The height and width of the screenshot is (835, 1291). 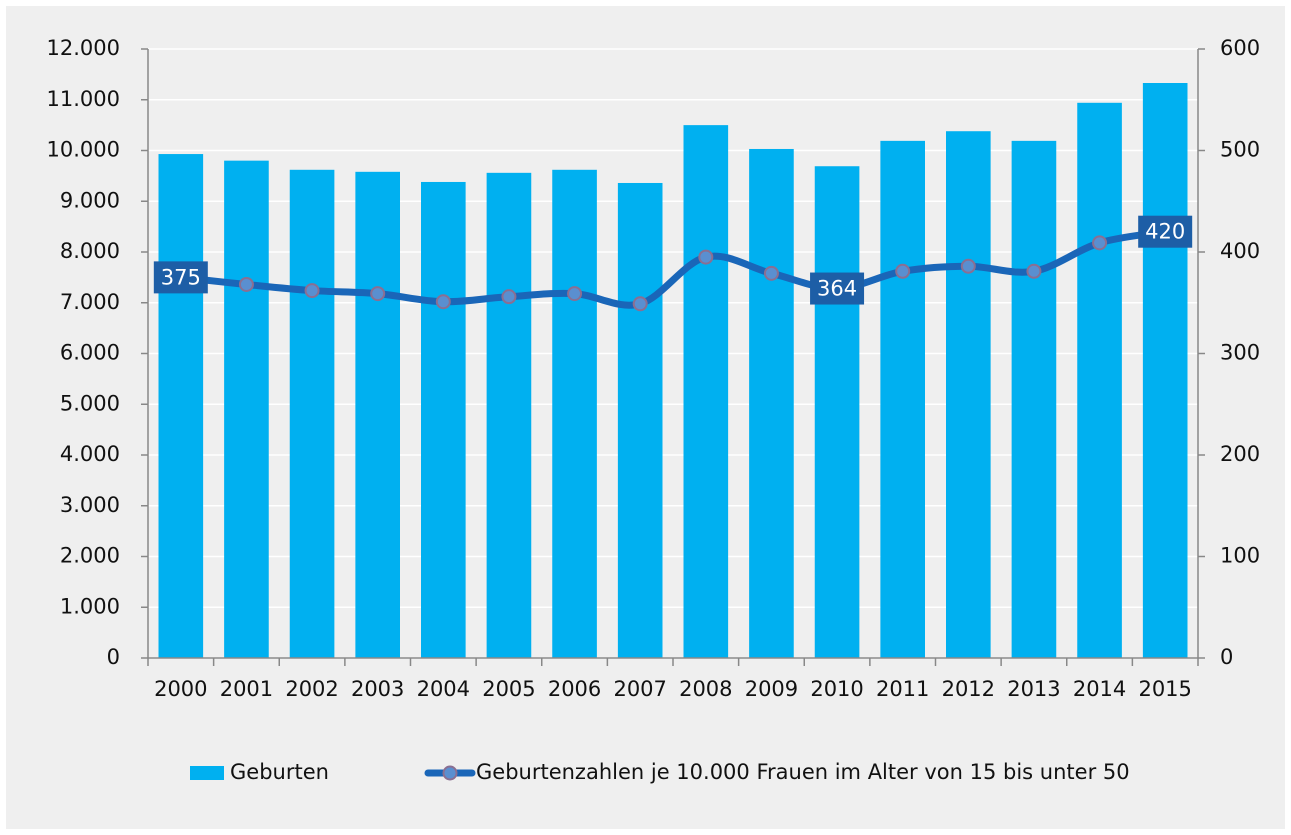 What do you see at coordinates (83, 99) in the screenshot?
I see `y-tick-label: 11.000` at bounding box center [83, 99].